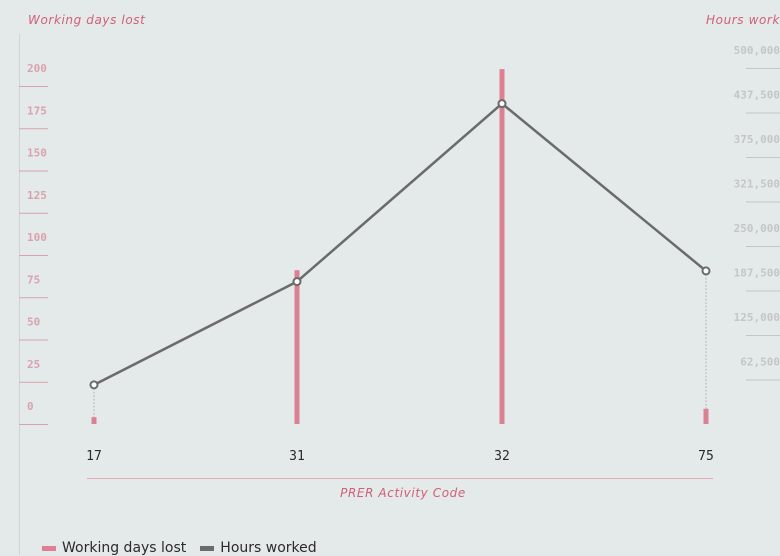  Describe the element at coordinates (757, 273) in the screenshot. I see `right-tick-label: 187,500` at that location.